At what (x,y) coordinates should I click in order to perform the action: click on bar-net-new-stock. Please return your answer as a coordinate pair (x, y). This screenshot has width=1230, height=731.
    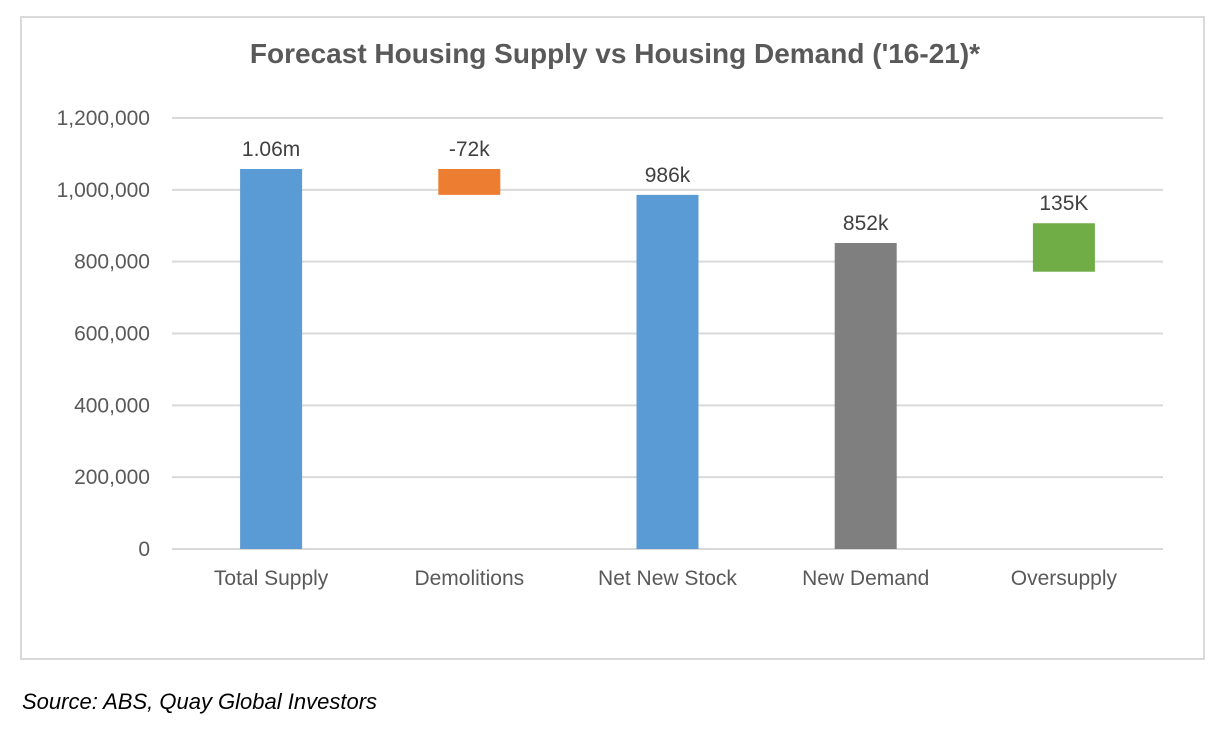
    Looking at the image, I should click on (667, 371).